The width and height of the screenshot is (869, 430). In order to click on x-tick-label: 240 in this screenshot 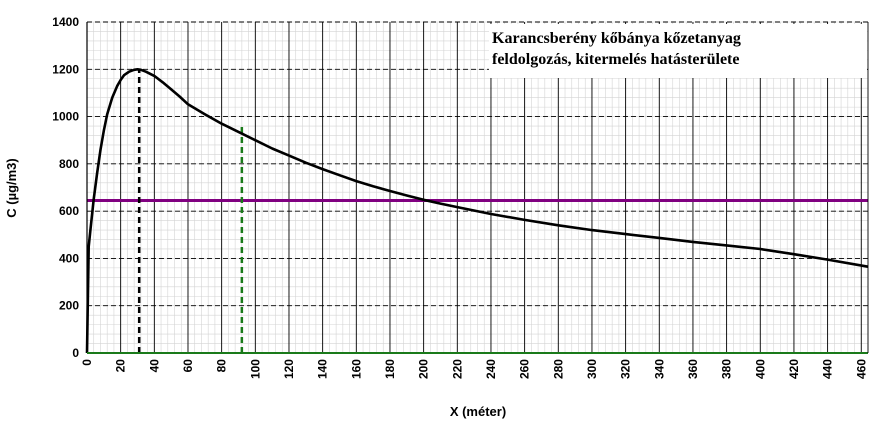, I will do `click(491, 369)`.